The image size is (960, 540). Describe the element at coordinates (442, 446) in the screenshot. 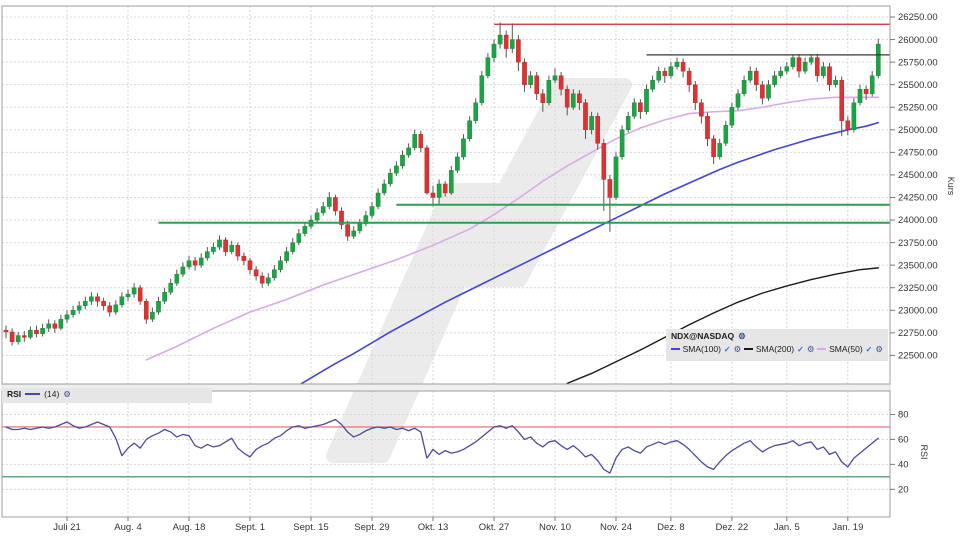

I see `rsi-line` at that location.